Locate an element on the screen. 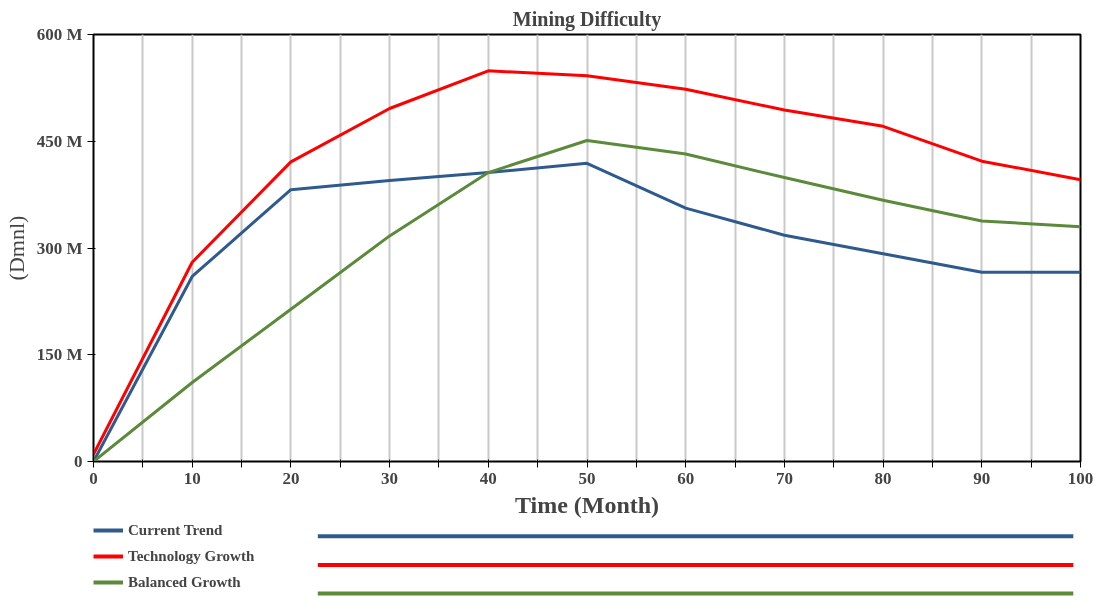 The image size is (1111, 614). chart-title: Mining Difficulty is located at coordinates (587, 19).